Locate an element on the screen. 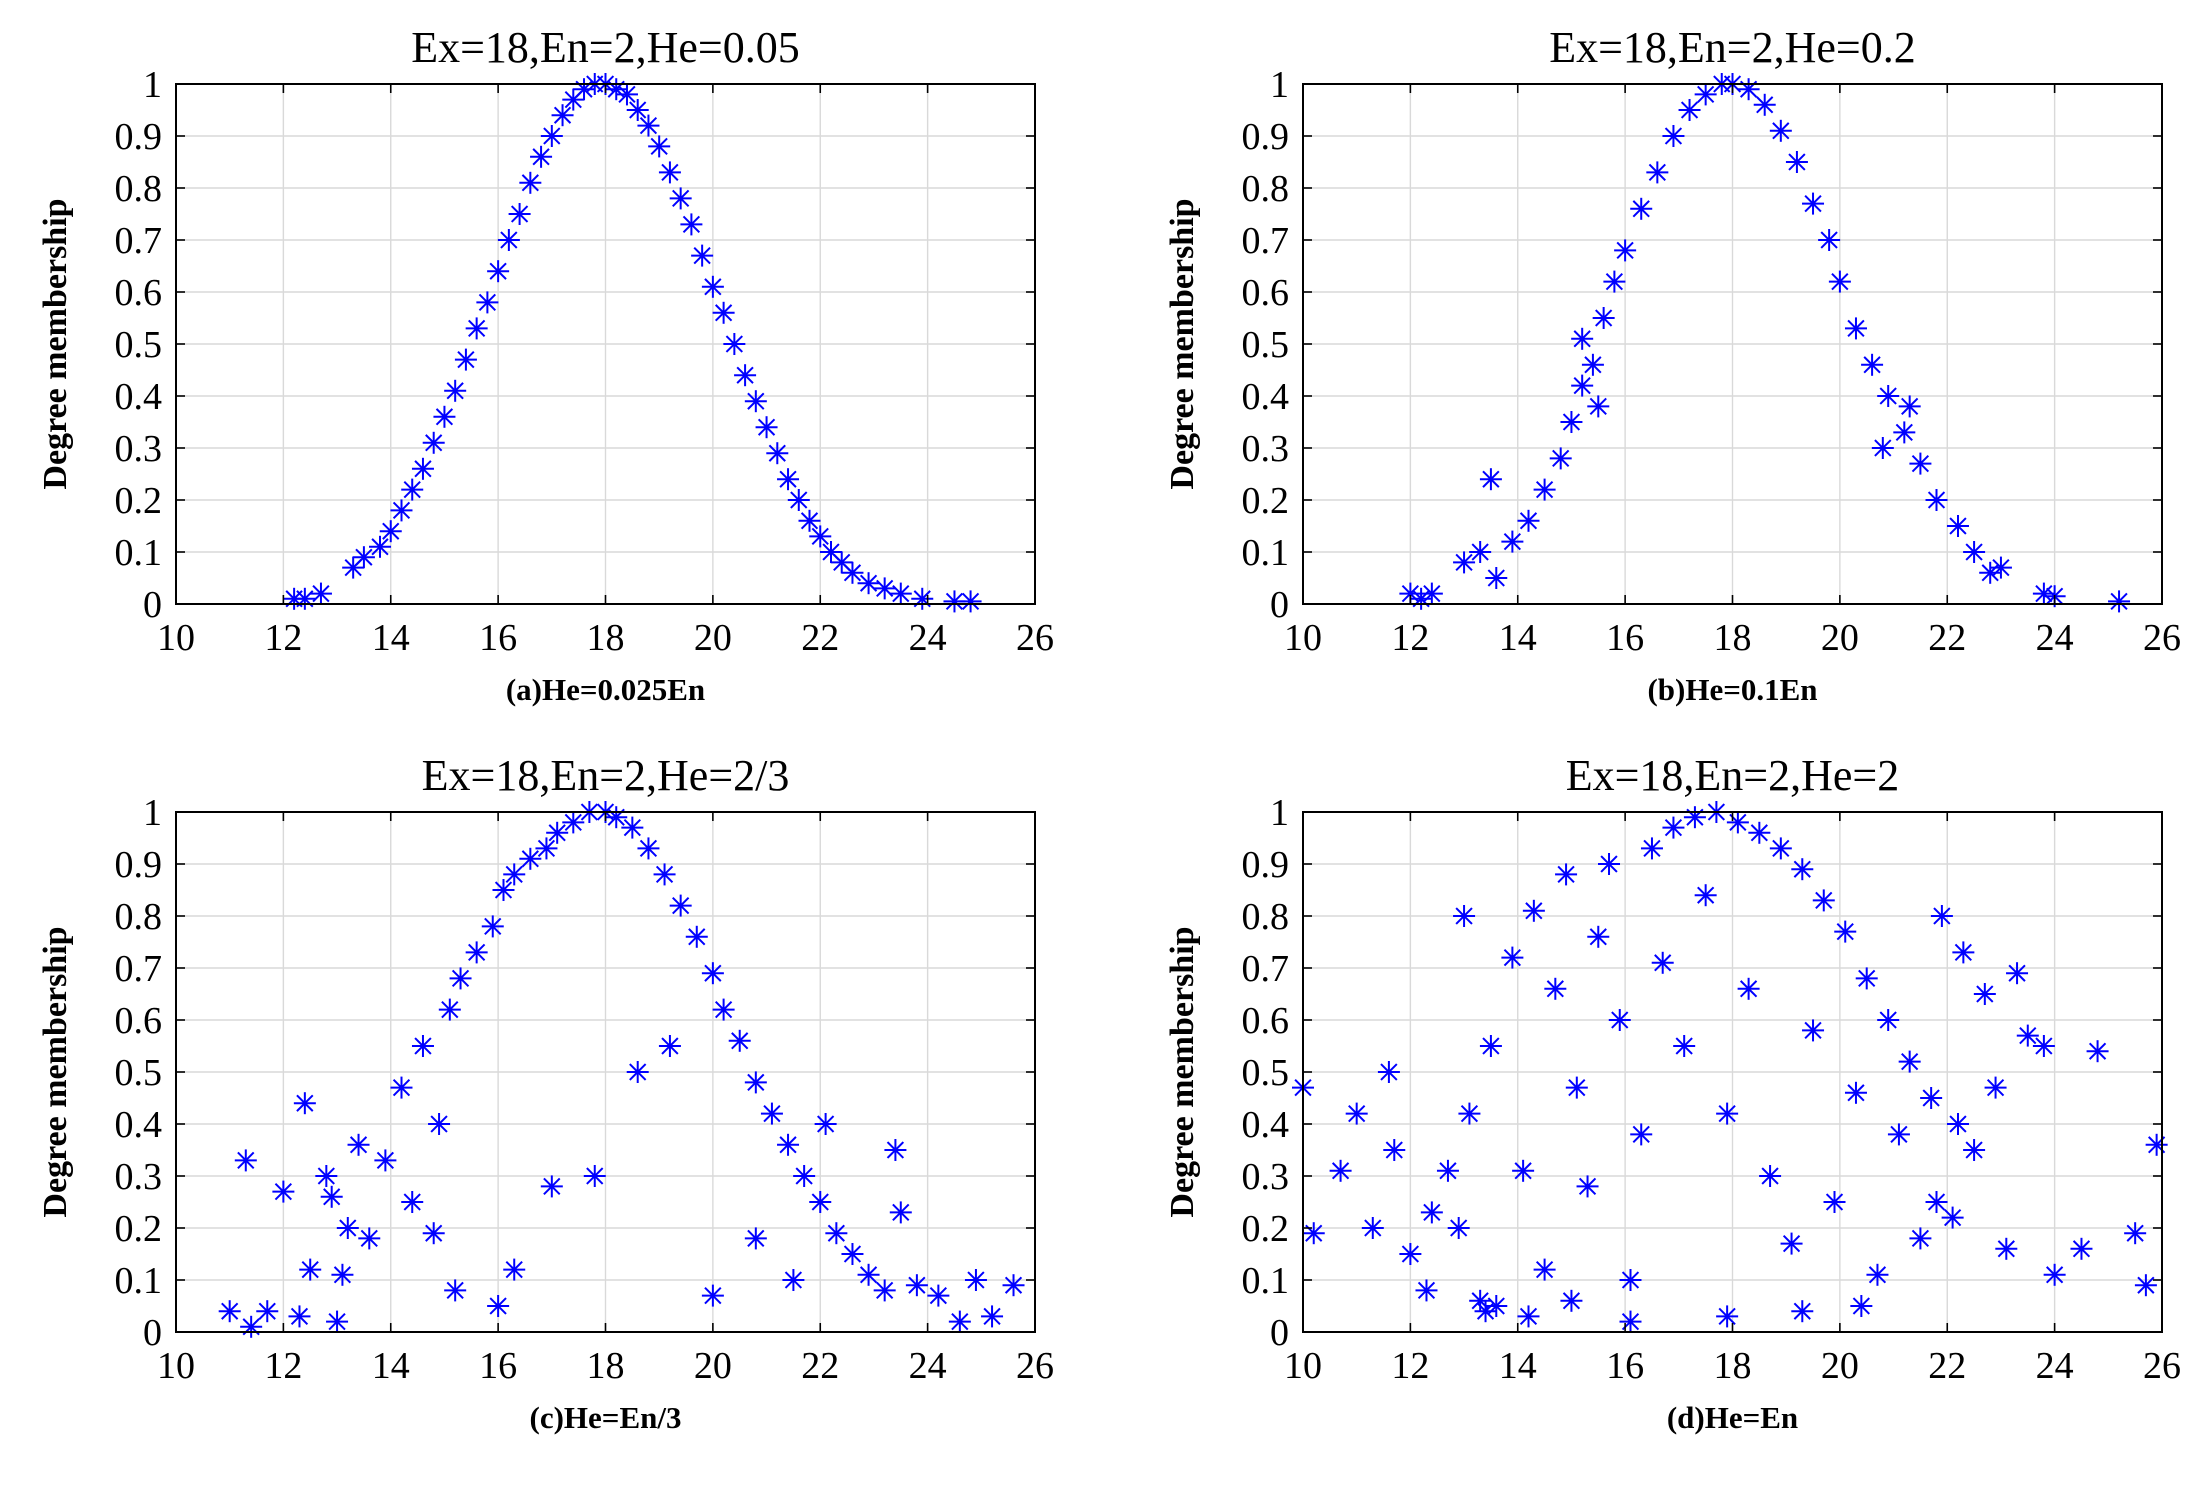  y-tick-label: 0.1 is located at coordinates (139, 1281).